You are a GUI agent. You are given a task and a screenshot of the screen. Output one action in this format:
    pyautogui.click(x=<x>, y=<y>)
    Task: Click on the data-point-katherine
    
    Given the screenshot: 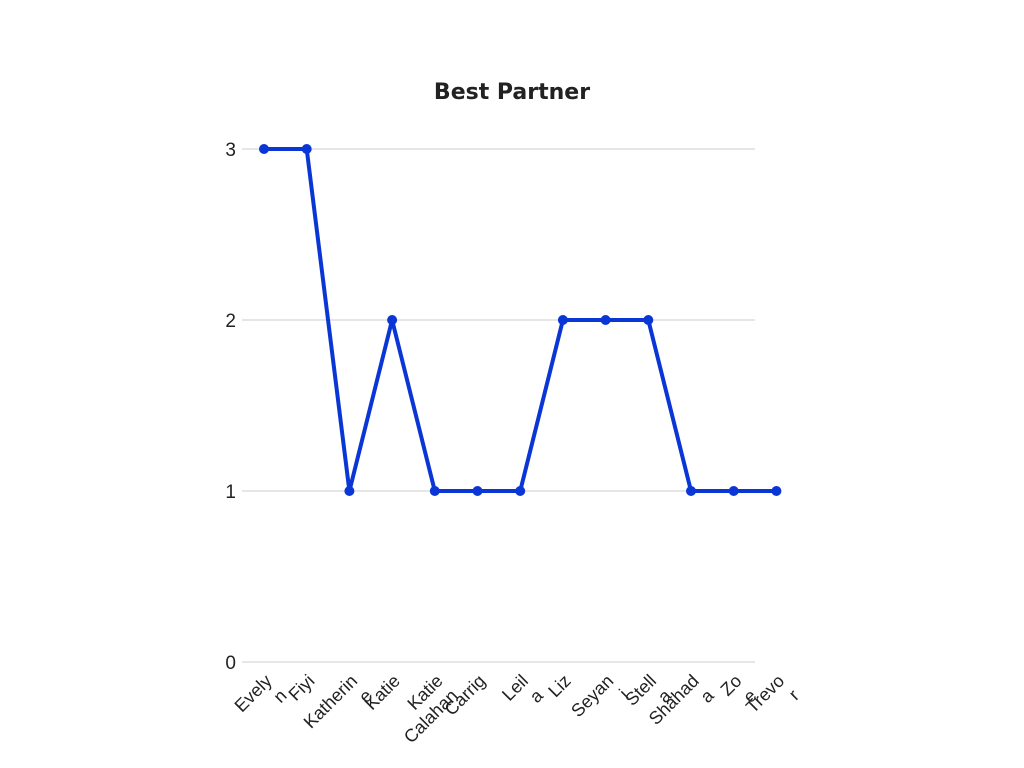 What is the action you would take?
    pyautogui.click(x=349, y=491)
    